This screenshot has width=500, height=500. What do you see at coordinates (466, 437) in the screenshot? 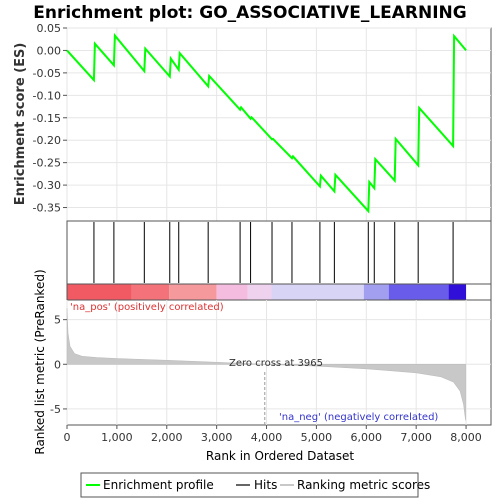
I see `x-tick-label: 8,000` at bounding box center [466, 437].